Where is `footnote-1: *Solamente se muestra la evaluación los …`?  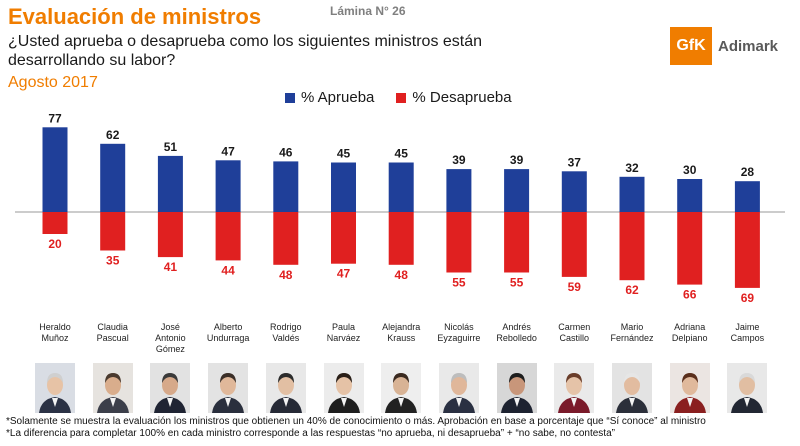 footnote-1: *Solamente se muestra la evaluación los … is located at coordinates (356, 421).